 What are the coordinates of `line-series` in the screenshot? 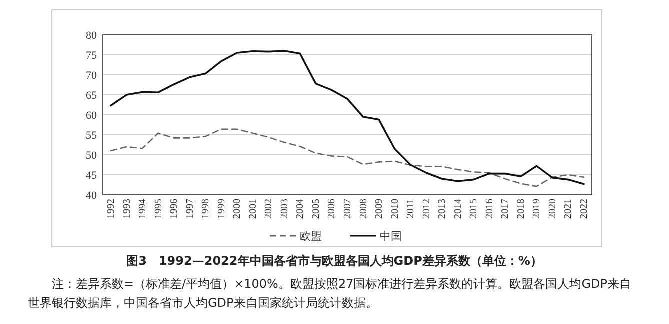 It's located at (347, 158).